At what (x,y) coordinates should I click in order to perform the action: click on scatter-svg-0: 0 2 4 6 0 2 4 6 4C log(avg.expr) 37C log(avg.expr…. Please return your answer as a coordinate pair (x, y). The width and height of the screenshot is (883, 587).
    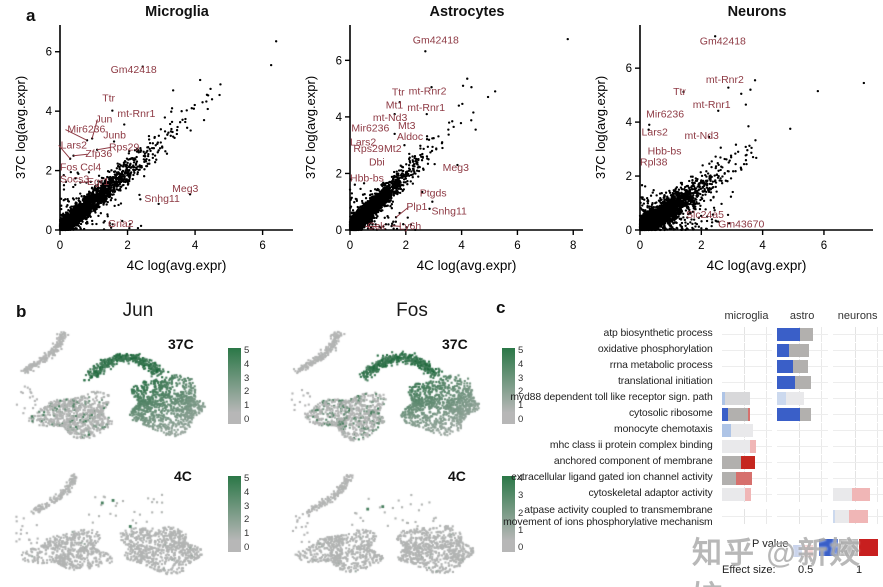
    Looking at the image, I should click on (153, 149).